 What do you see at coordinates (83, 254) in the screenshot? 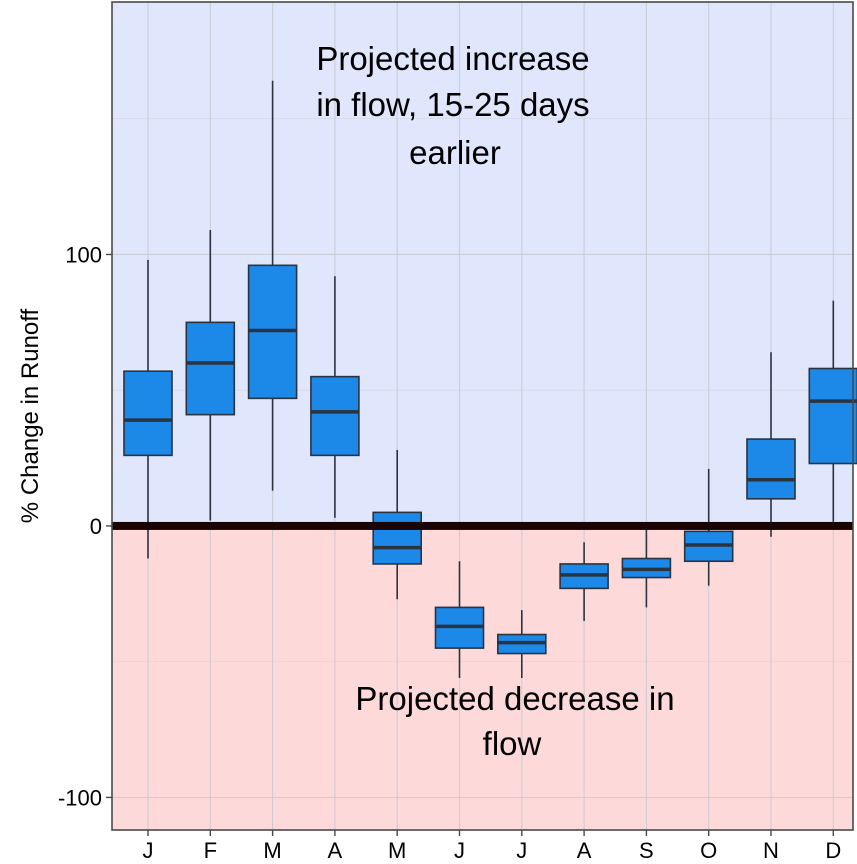
I see `y-tick-label: 100` at bounding box center [83, 254].